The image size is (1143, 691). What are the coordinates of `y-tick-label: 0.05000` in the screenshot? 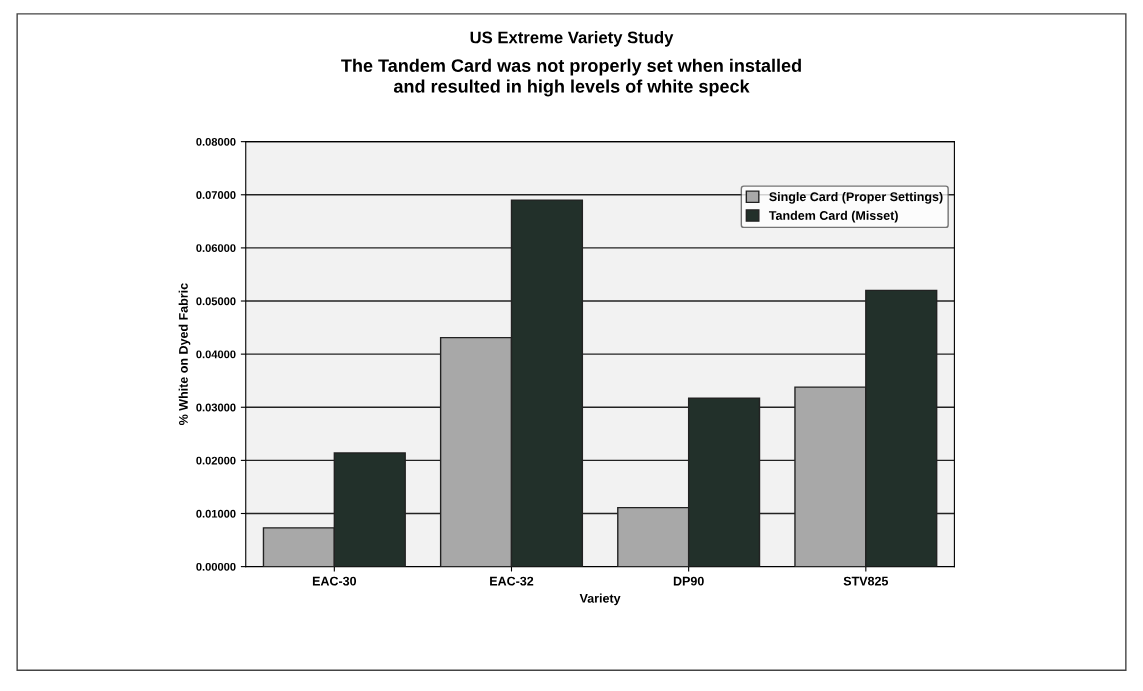 It's located at (216, 301).